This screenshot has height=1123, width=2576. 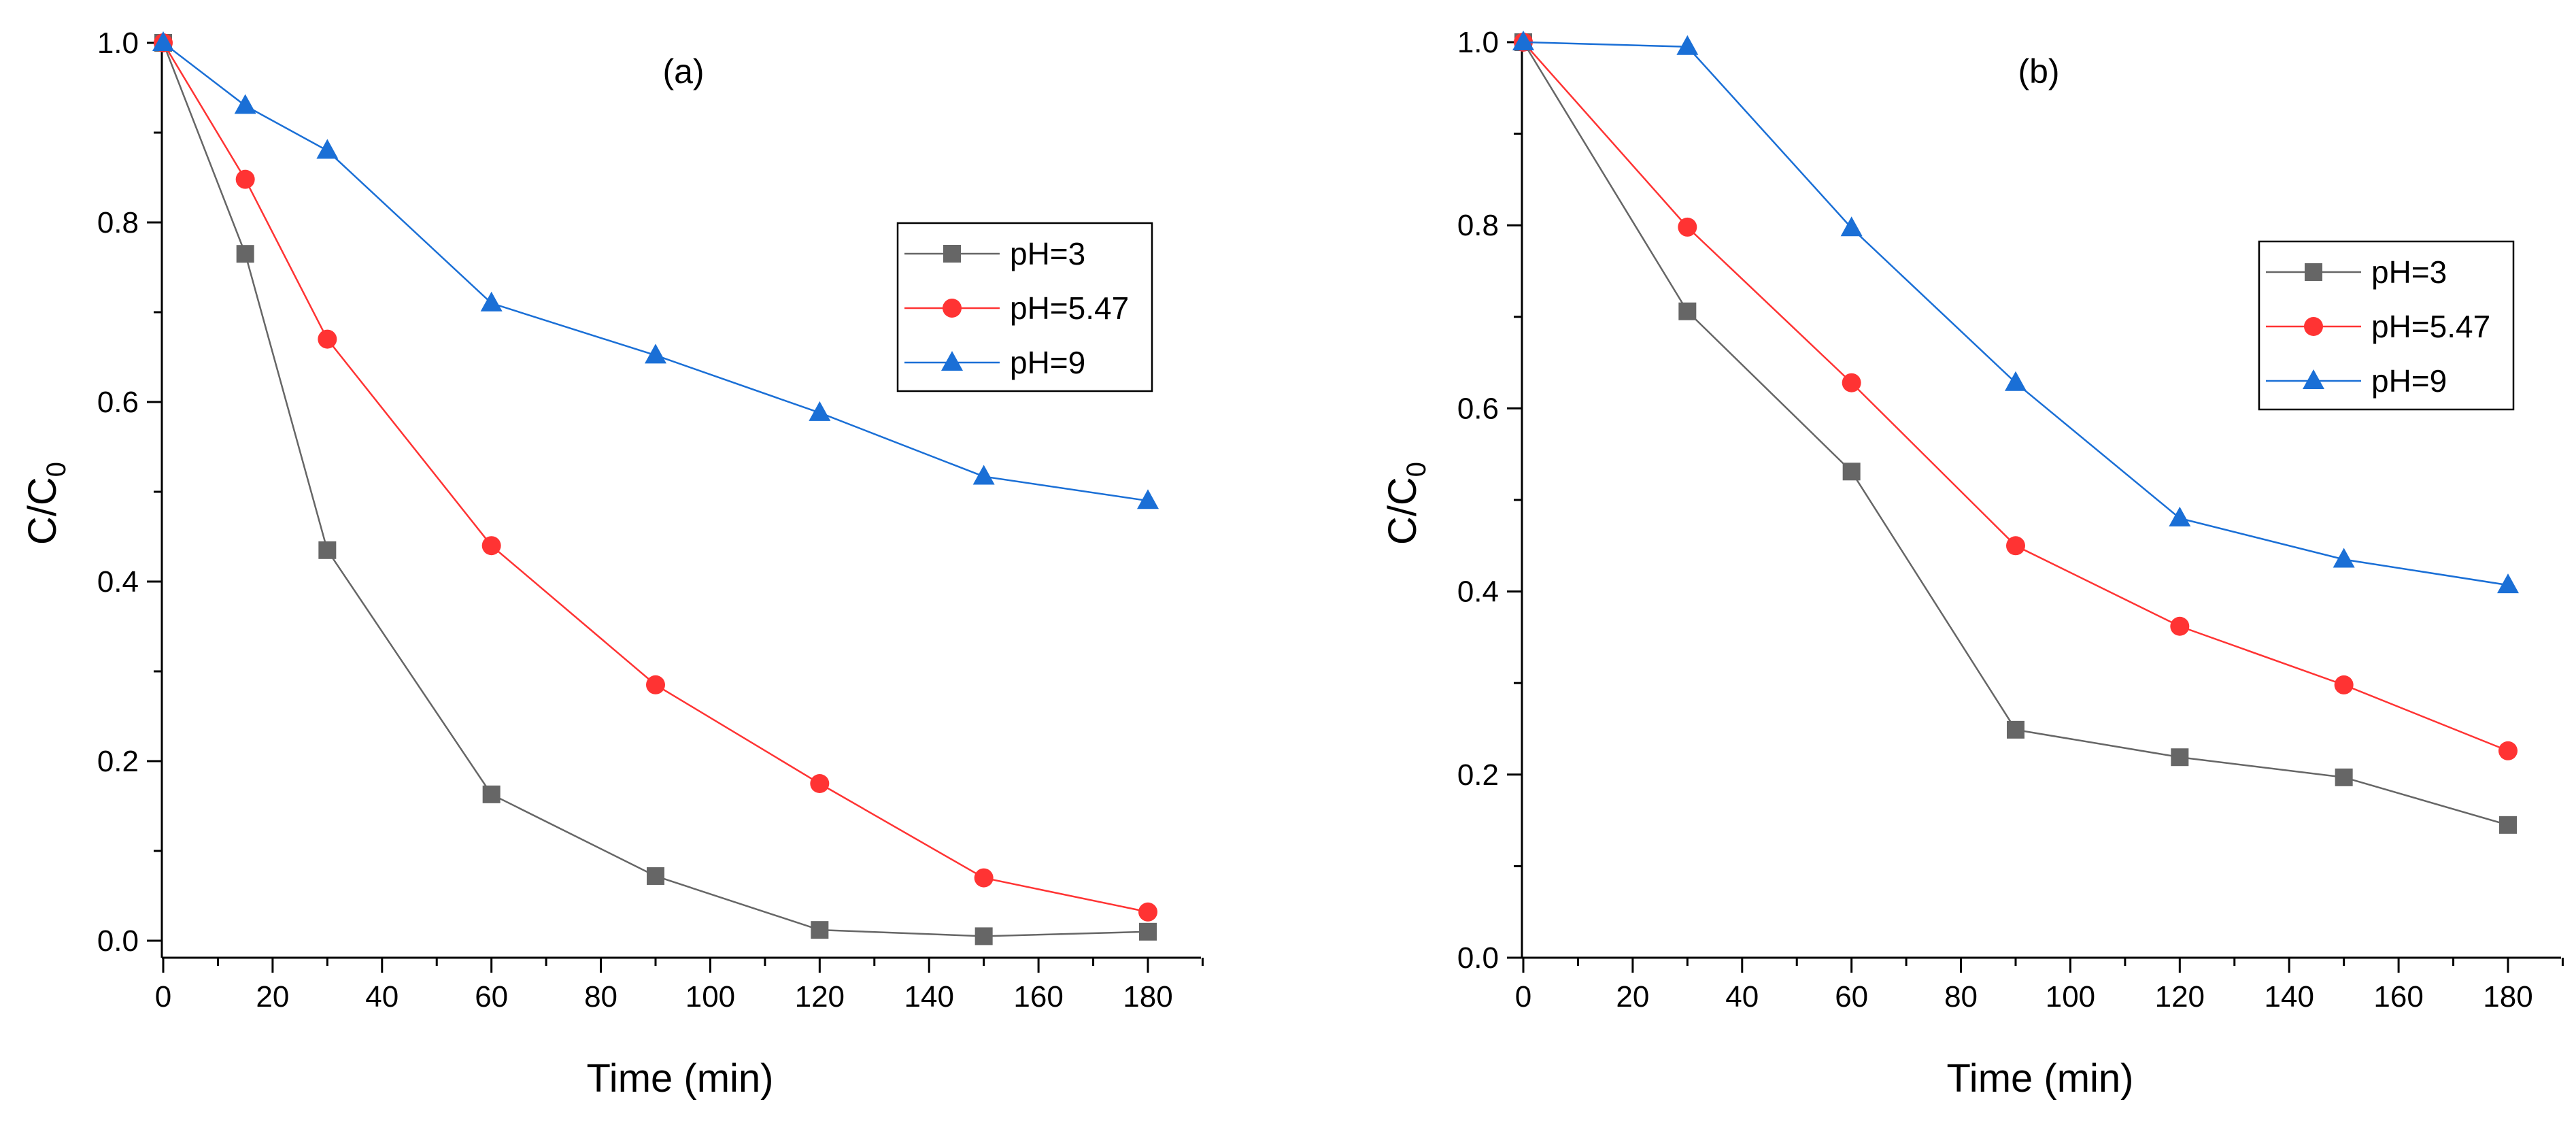 I want to click on x-axis-title-b: Time (min), so click(x=2040, y=1078).